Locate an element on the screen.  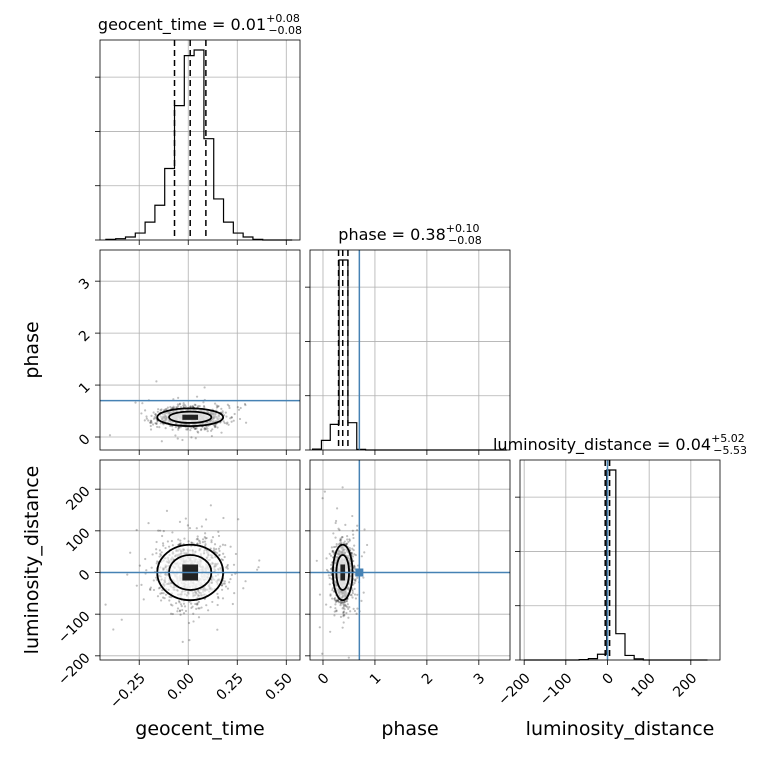
title-upper-error: +5.02 is located at coordinates (728, 438).